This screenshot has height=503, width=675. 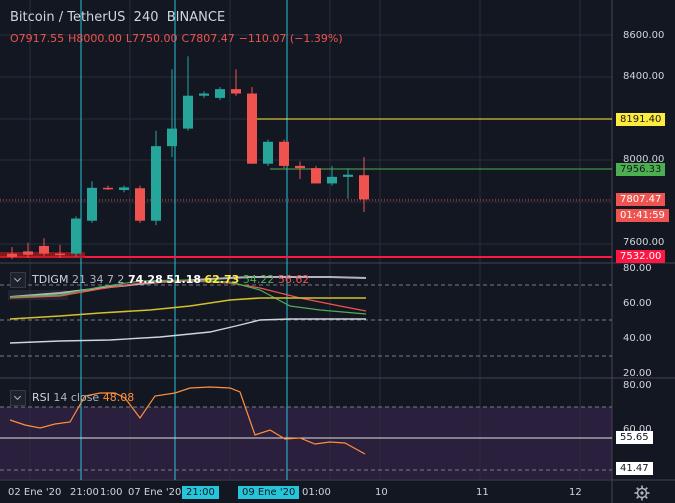 What do you see at coordinates (293, 279) in the screenshot?
I see `tdi-value-5: 56.62` at bounding box center [293, 279].